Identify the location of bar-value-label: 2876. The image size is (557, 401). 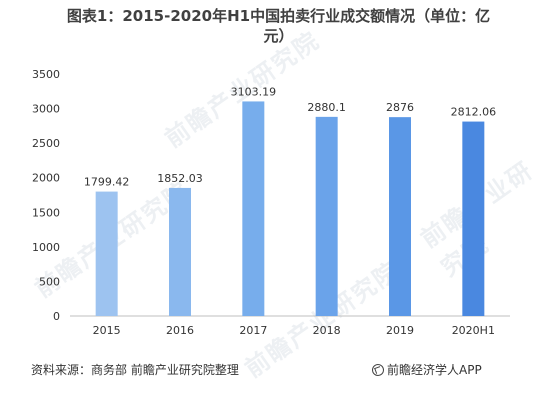
(400, 107).